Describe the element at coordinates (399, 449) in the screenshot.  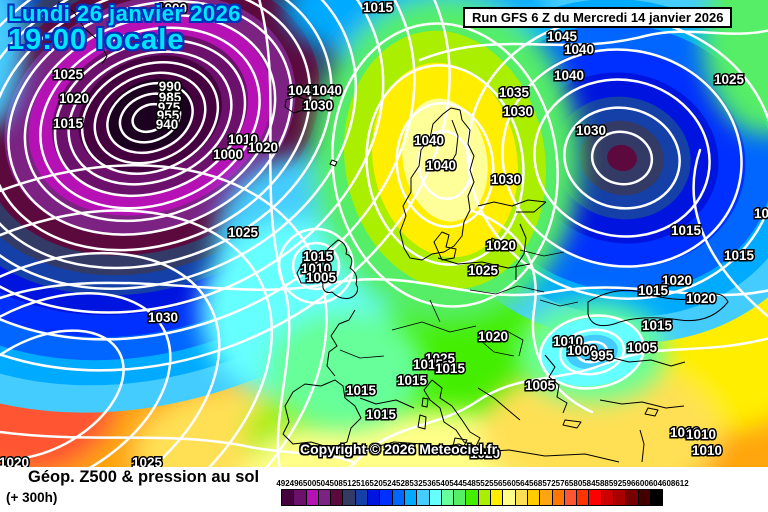
I see `copyright-text: Copyright © 2026 Meteociel.fr` at that location.